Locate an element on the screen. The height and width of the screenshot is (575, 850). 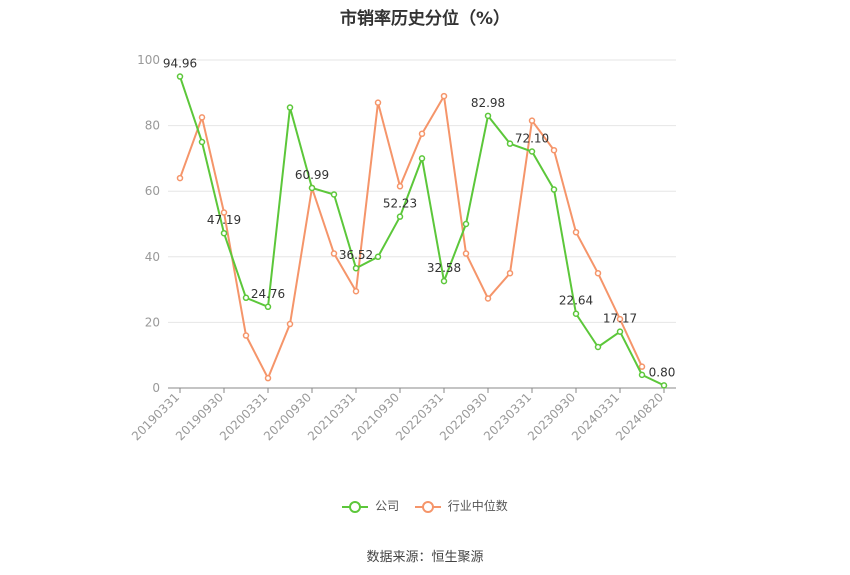
legend-marker-company is located at coordinates (355, 506).